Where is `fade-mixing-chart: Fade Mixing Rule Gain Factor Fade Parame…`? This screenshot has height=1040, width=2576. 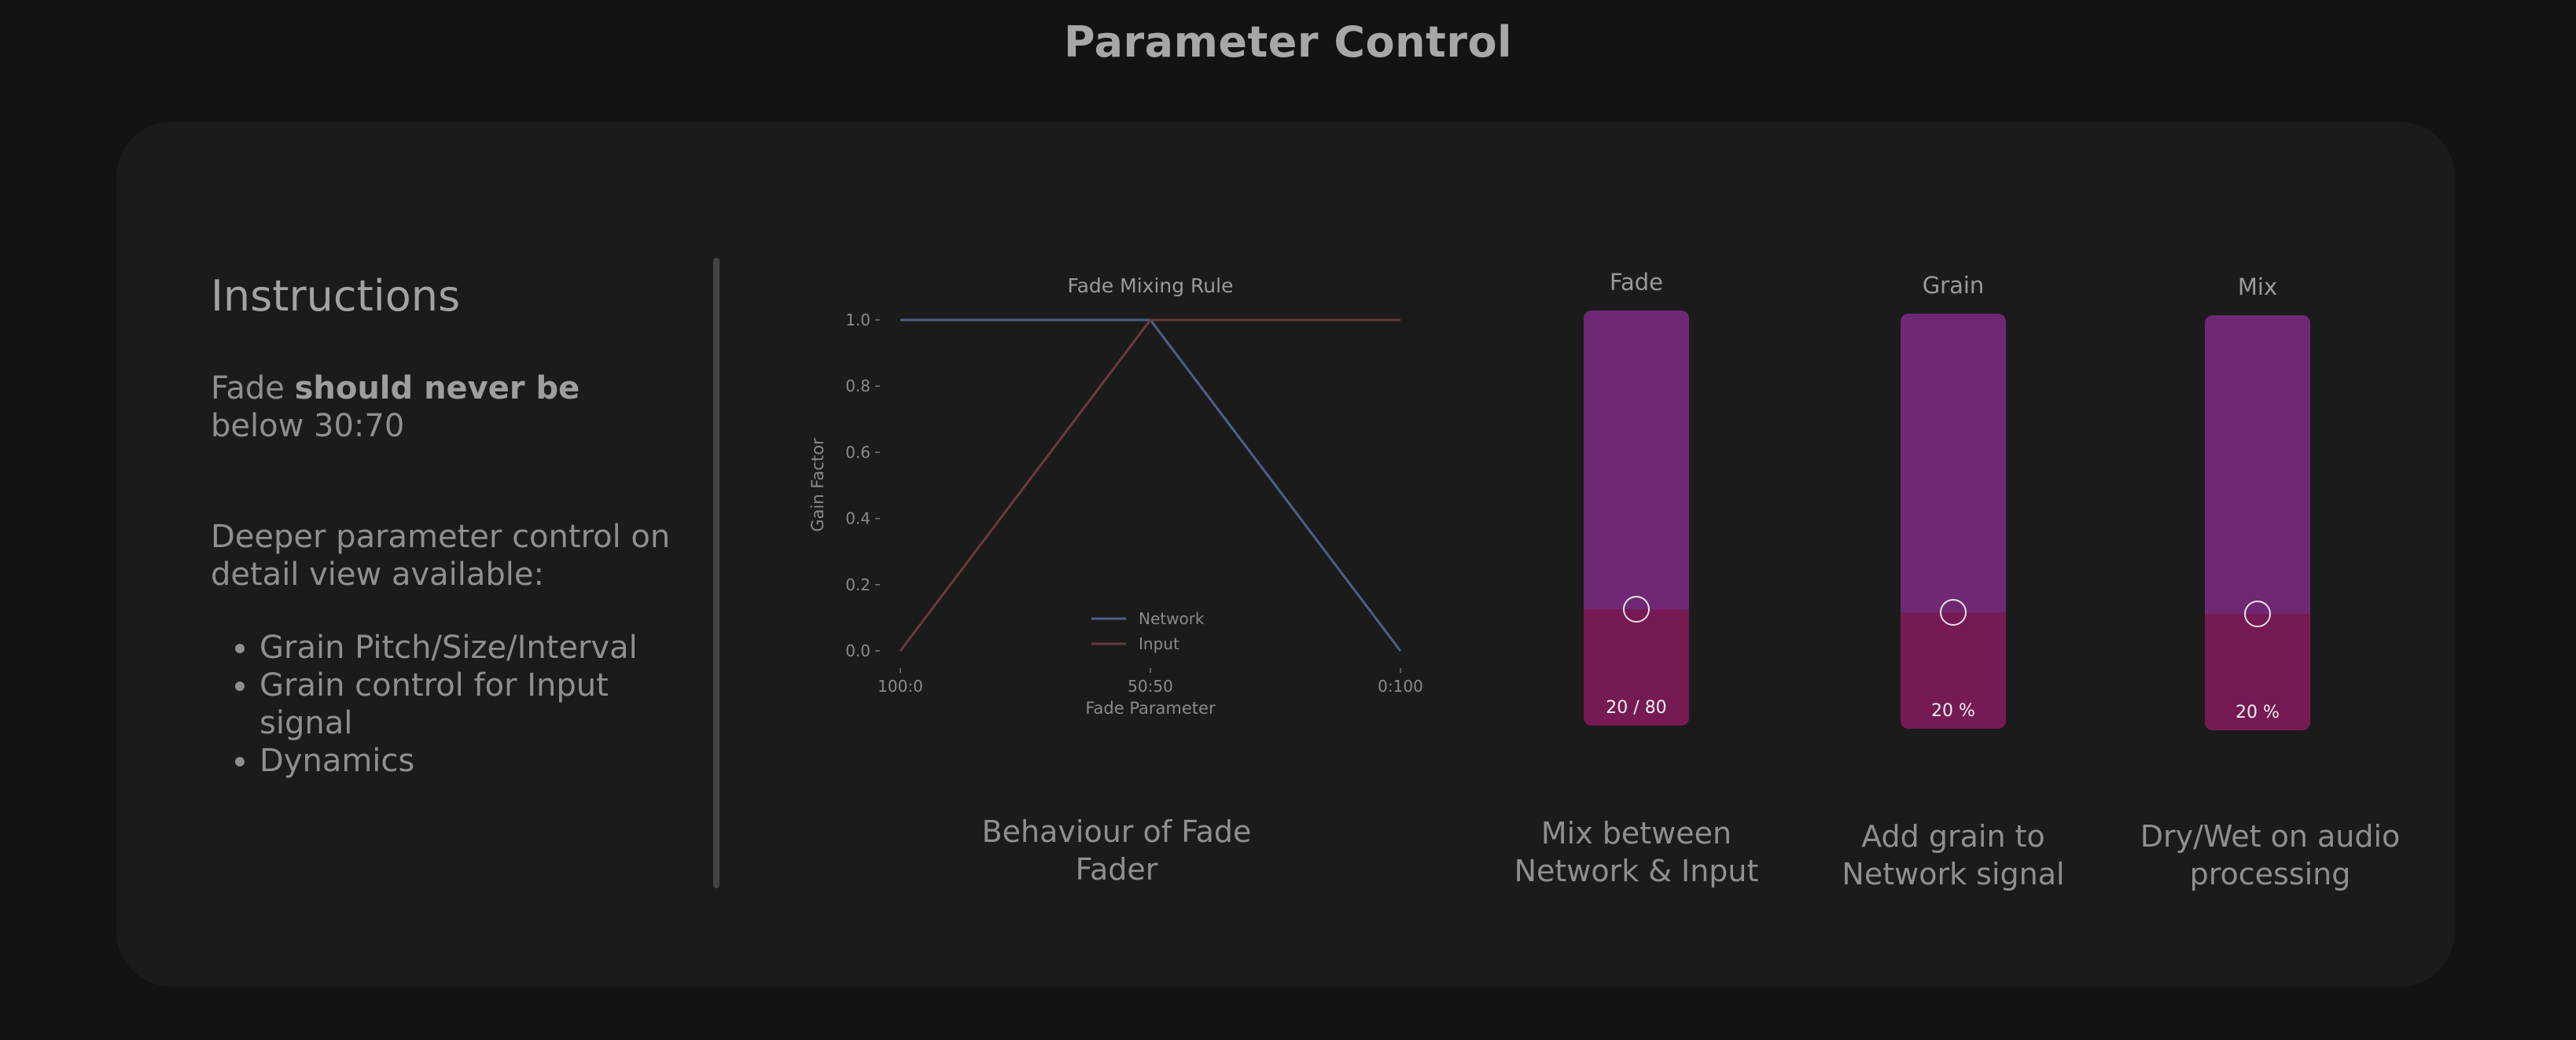 fade-mixing-chart: Fade Mixing Rule Gain Factor Fade Parame… is located at coordinates (1125, 499).